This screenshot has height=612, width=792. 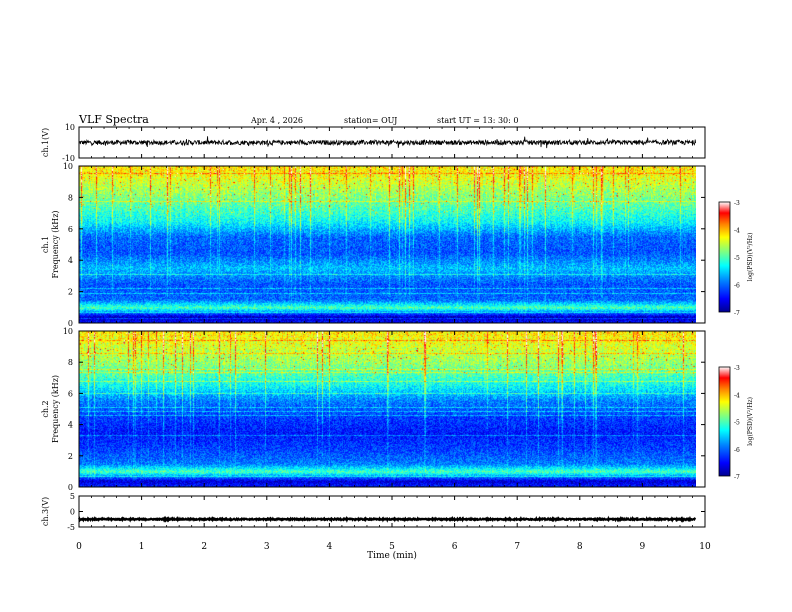 I want to click on start-time-label: start UT = 13: 30: 0, so click(x=478, y=120).